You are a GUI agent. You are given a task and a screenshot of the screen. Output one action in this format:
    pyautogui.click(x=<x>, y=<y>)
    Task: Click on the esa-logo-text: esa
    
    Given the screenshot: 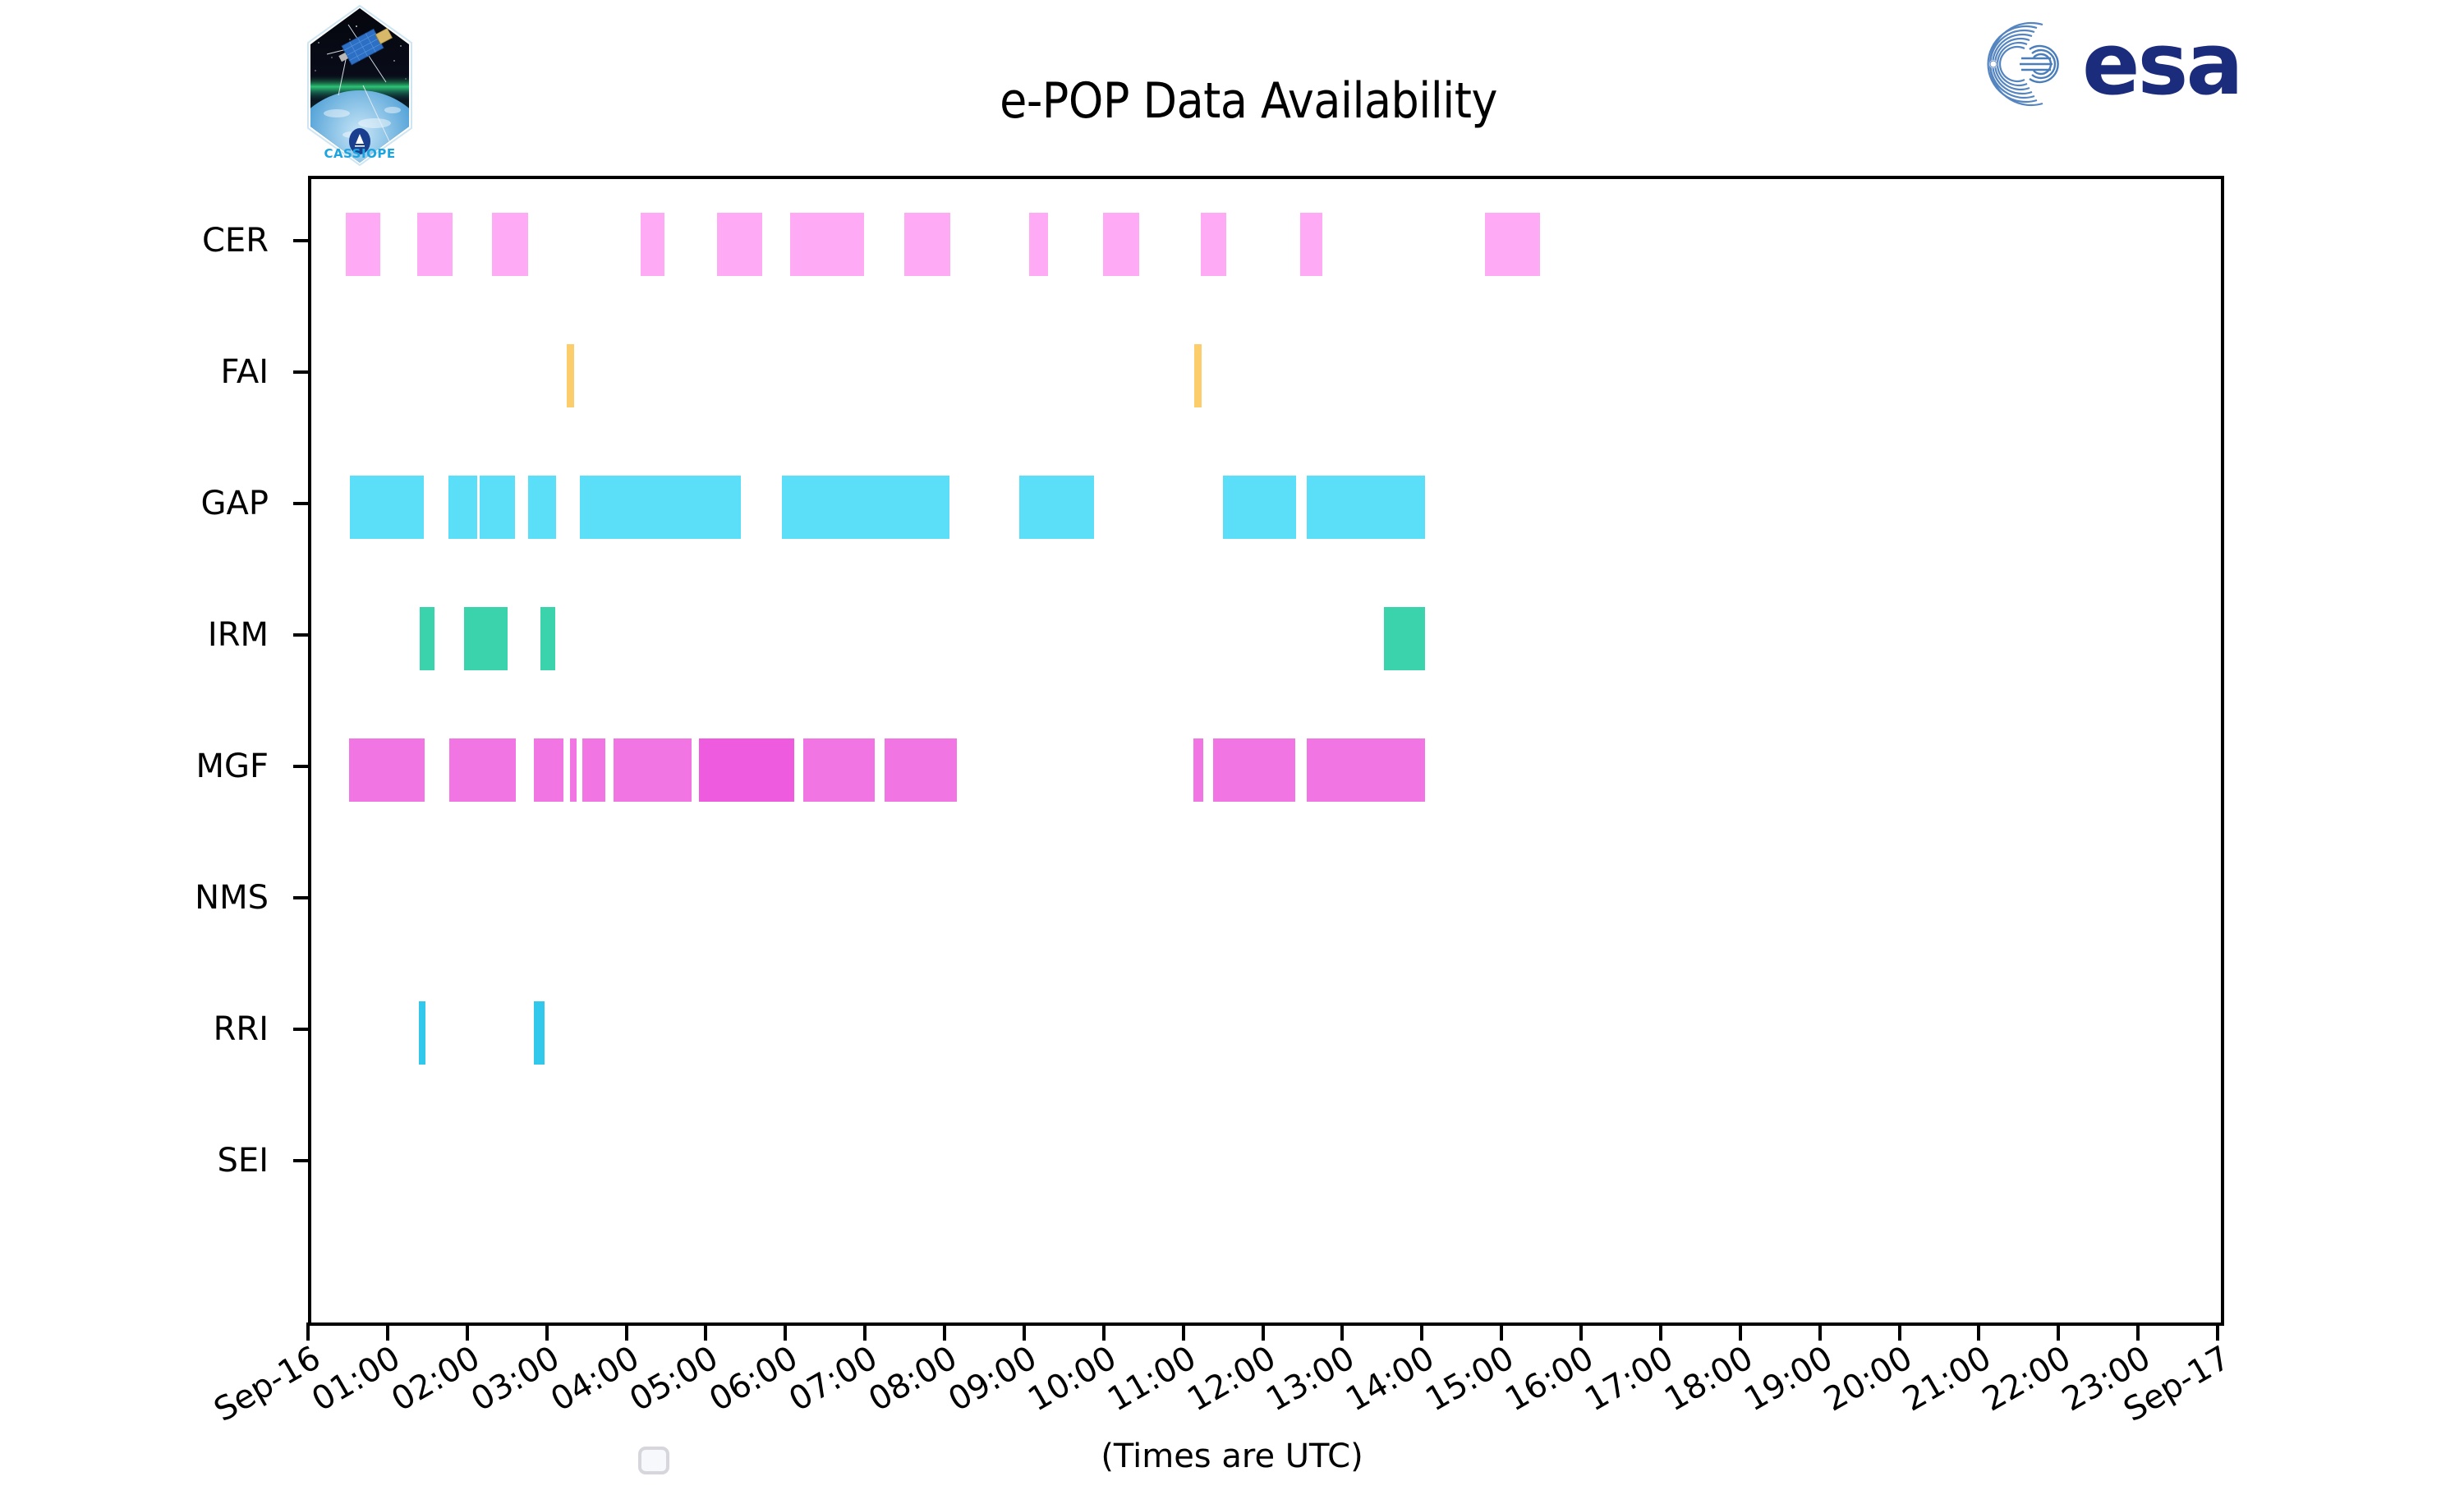 What is the action you would take?
    pyautogui.click(x=2161, y=64)
    